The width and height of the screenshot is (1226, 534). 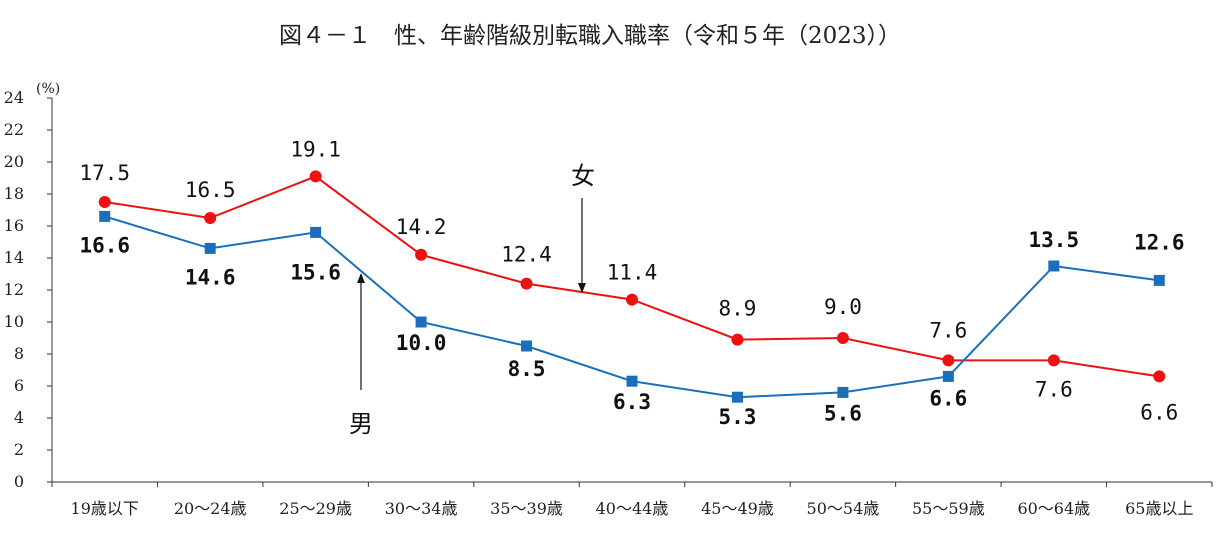 I want to click on male-data-label: 14.6, so click(x=210, y=277).